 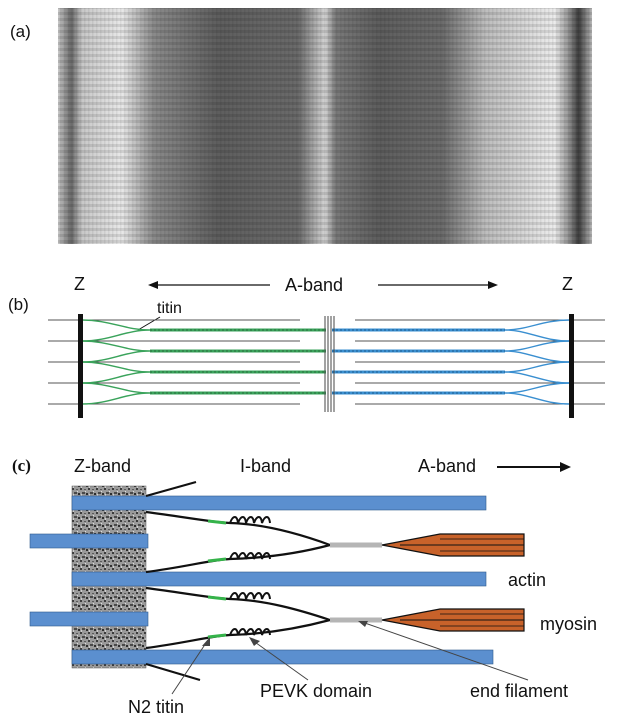 What do you see at coordinates (571, 366) in the screenshot?
I see `z-disc-right` at bounding box center [571, 366].